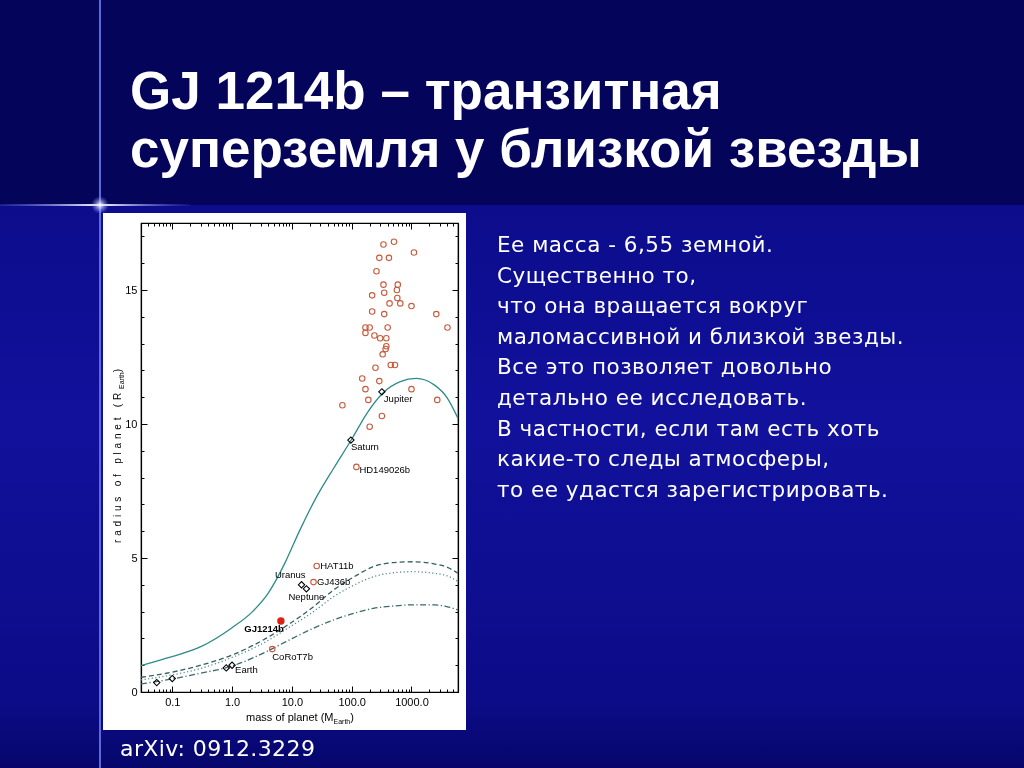 This screenshot has width=1024, height=768. Describe the element at coordinates (300, 718) in the screenshot. I see `x-axis-title: mass of planet (M$_{Earth}$)` at that location.